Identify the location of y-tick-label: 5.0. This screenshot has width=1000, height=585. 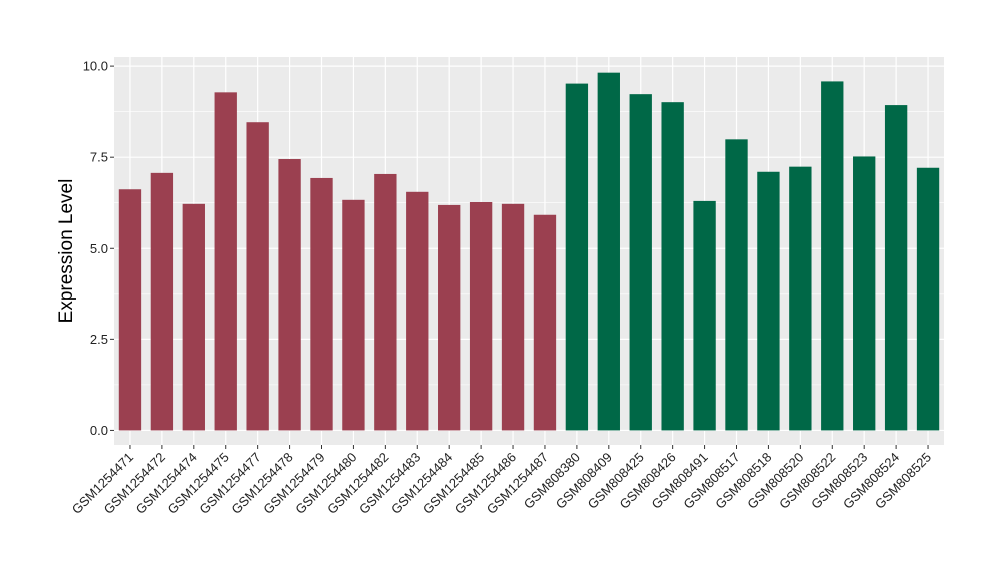
(99, 248).